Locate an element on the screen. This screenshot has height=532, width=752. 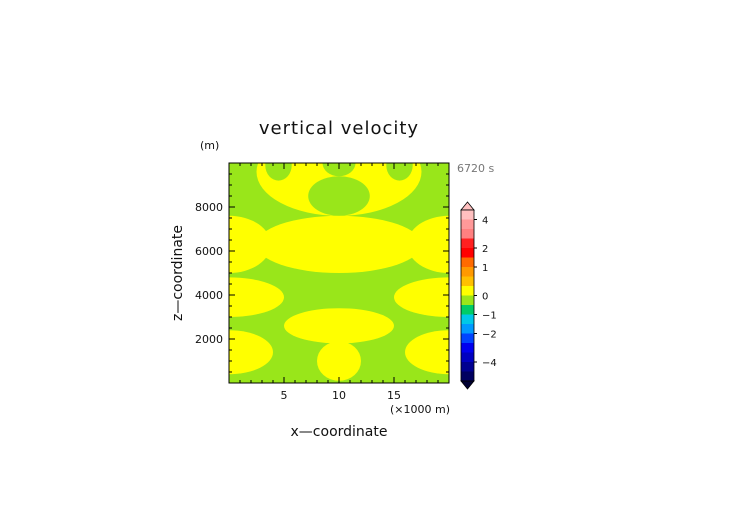
colorbar-bottom-cap is located at coordinates (467, 385).